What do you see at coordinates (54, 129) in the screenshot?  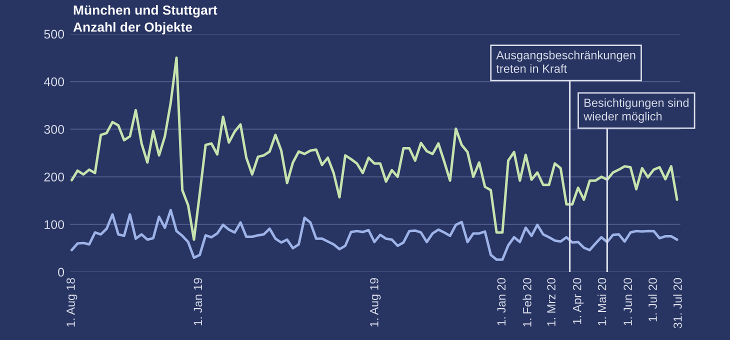 I see `y-tick-label: 300` at bounding box center [54, 129].